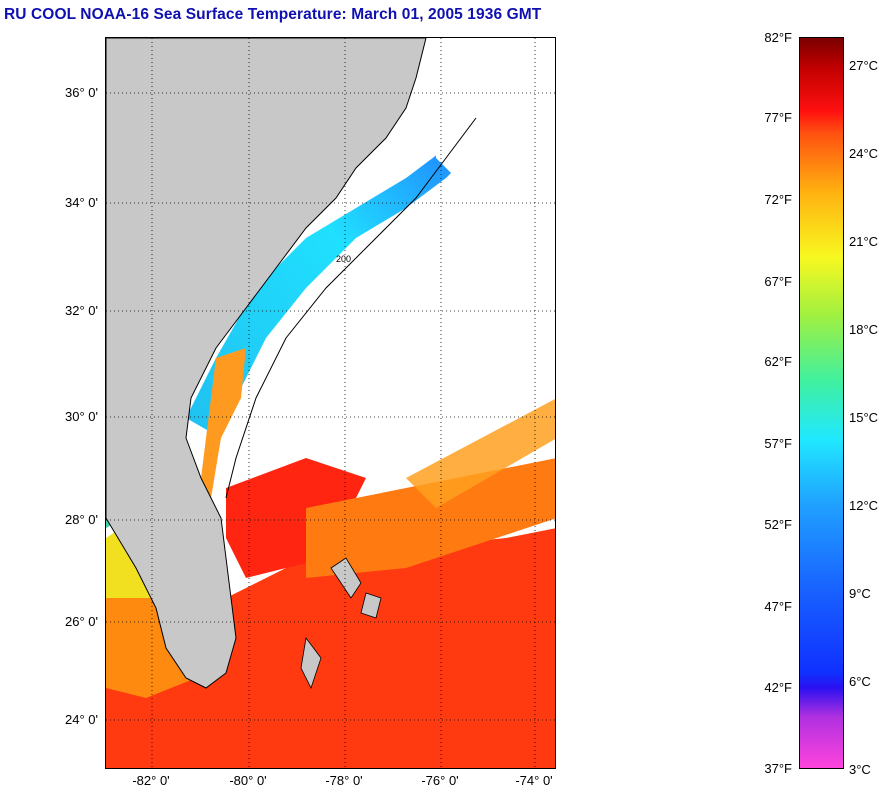  I want to click on colorbar-c-label: 15°C, so click(864, 417).